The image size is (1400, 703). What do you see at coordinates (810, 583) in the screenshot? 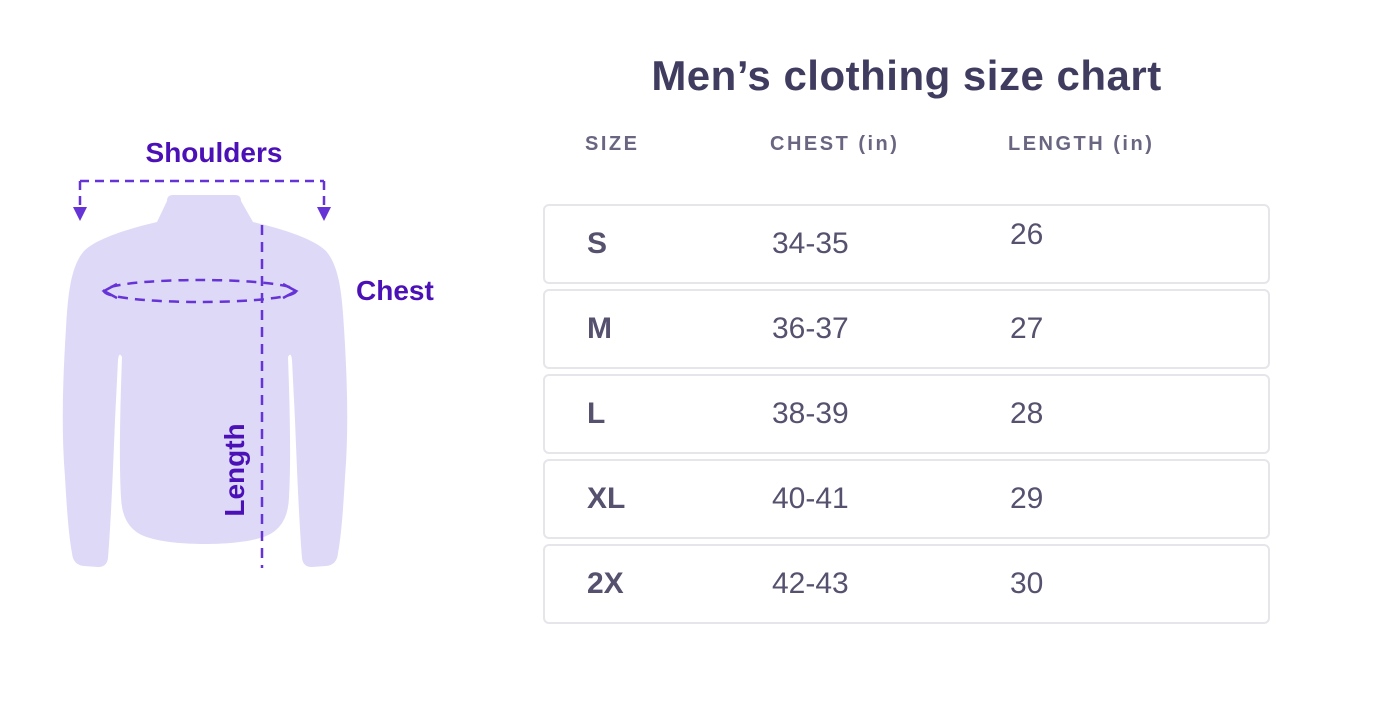
I see `chest-cell: 42-43` at bounding box center [810, 583].